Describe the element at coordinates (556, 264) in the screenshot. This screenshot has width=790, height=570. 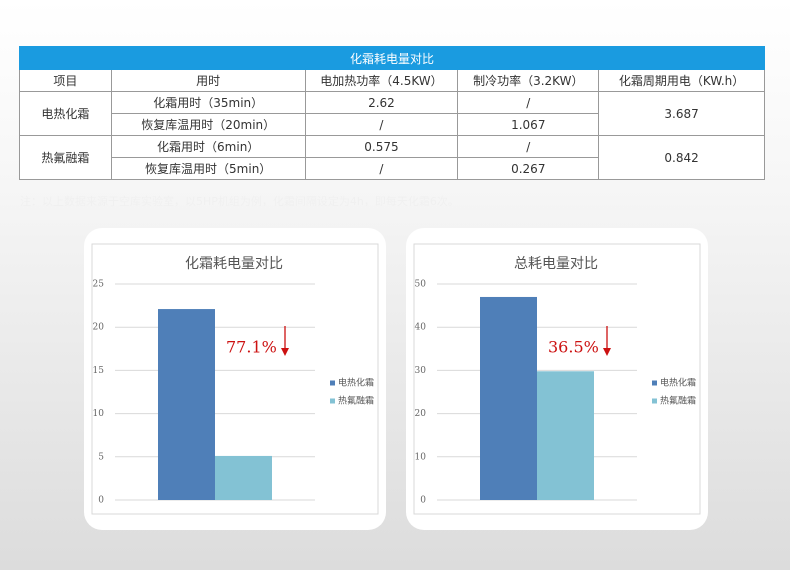
I see `chart-title: 总耗电量对比` at that location.